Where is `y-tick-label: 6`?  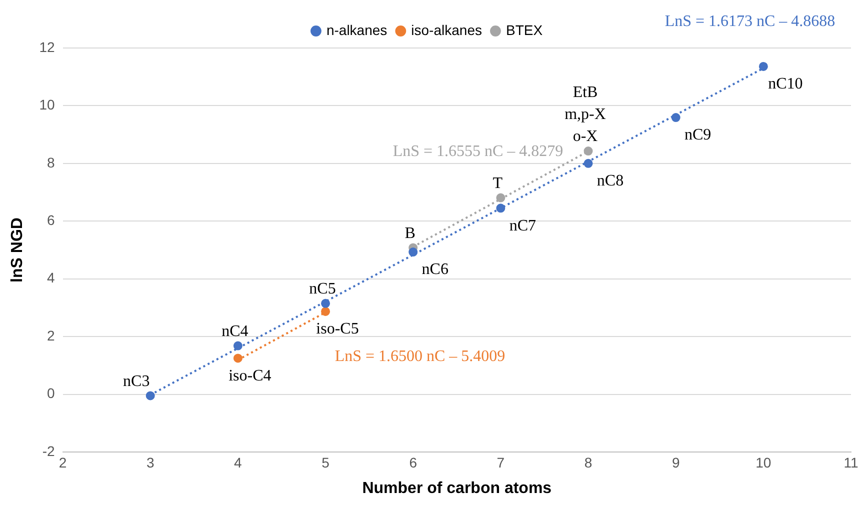 y-tick-label: 6 is located at coordinates (50, 220).